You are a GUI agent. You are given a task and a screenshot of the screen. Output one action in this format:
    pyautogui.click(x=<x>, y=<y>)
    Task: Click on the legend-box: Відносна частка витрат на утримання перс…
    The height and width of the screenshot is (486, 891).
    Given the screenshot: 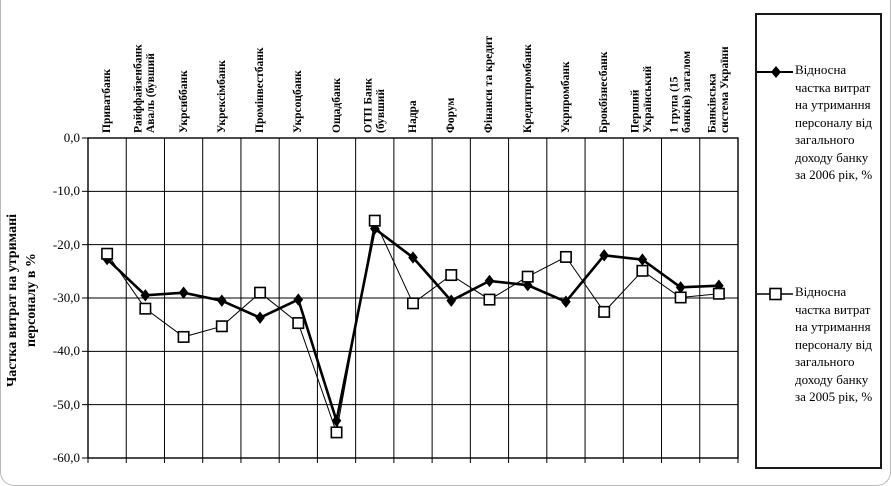 What is the action you would take?
    pyautogui.click(x=818, y=241)
    